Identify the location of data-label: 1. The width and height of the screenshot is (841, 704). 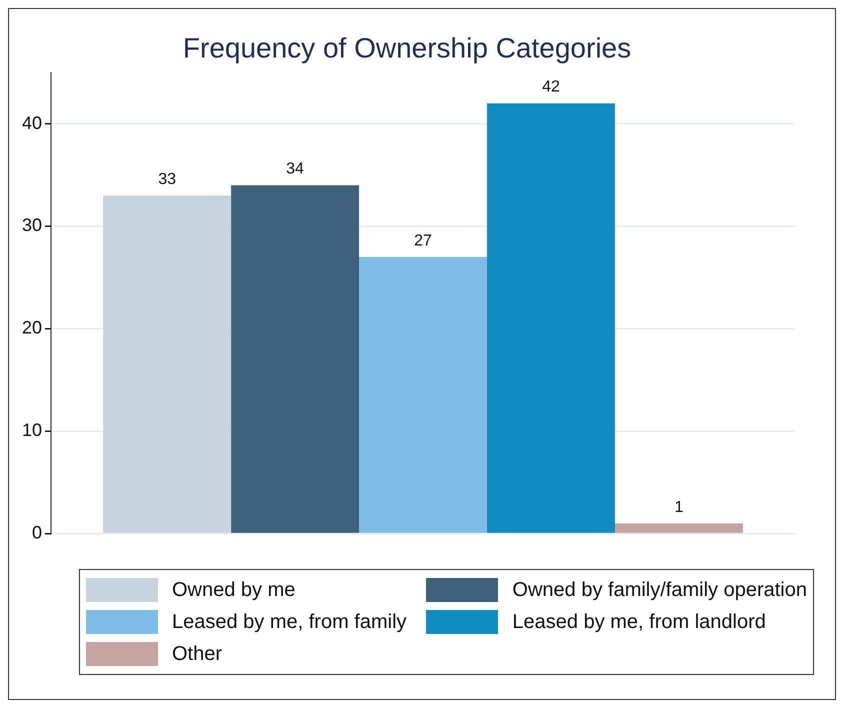
(679, 507).